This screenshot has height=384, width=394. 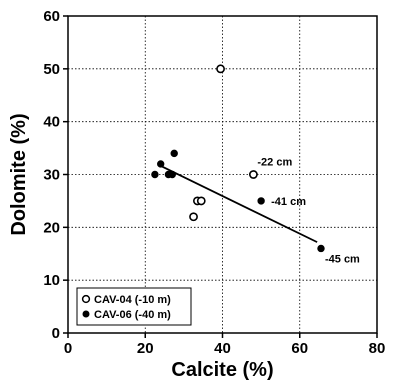 What do you see at coordinates (342, 259) in the screenshot?
I see `depth-annotation: -45 cm` at bounding box center [342, 259].